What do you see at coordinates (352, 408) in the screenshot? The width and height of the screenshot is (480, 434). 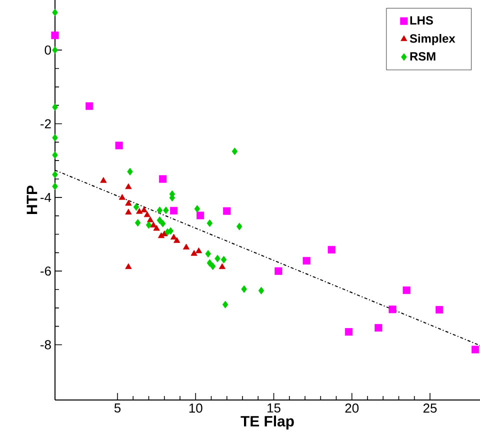 I see `x-tick-label: 20` at bounding box center [352, 408].